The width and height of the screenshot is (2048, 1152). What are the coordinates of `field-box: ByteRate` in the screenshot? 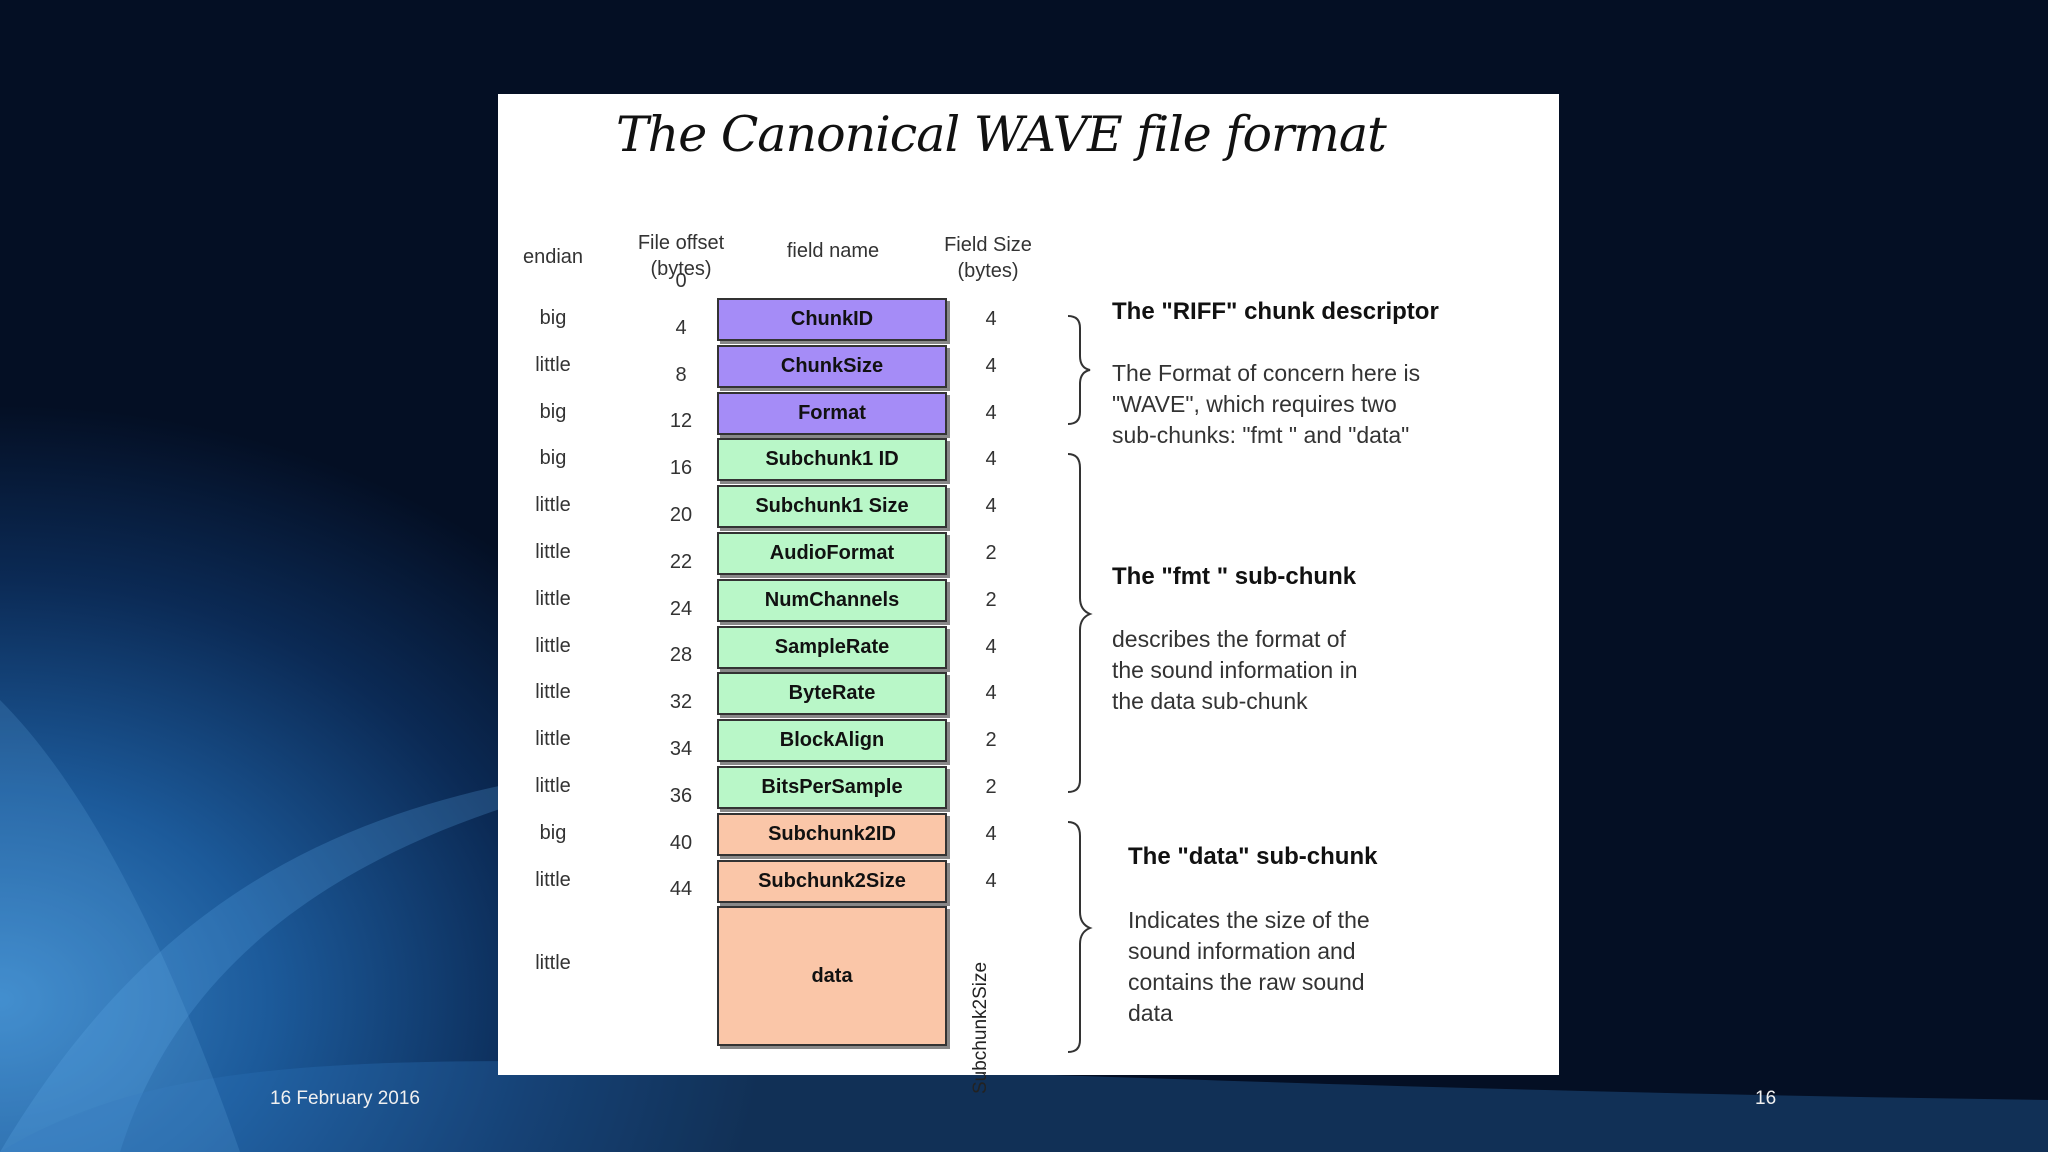 It's located at (832, 694).